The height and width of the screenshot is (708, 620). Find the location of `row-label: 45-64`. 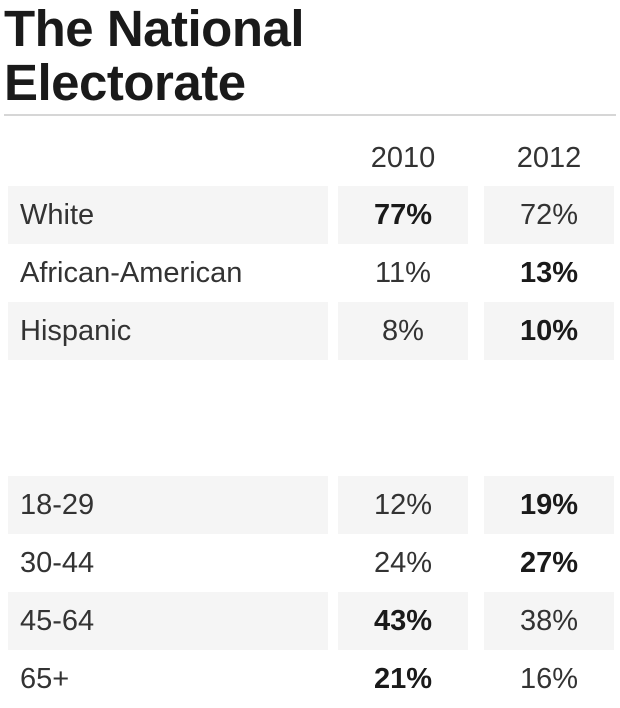

row-label: 45-64 is located at coordinates (168, 621).